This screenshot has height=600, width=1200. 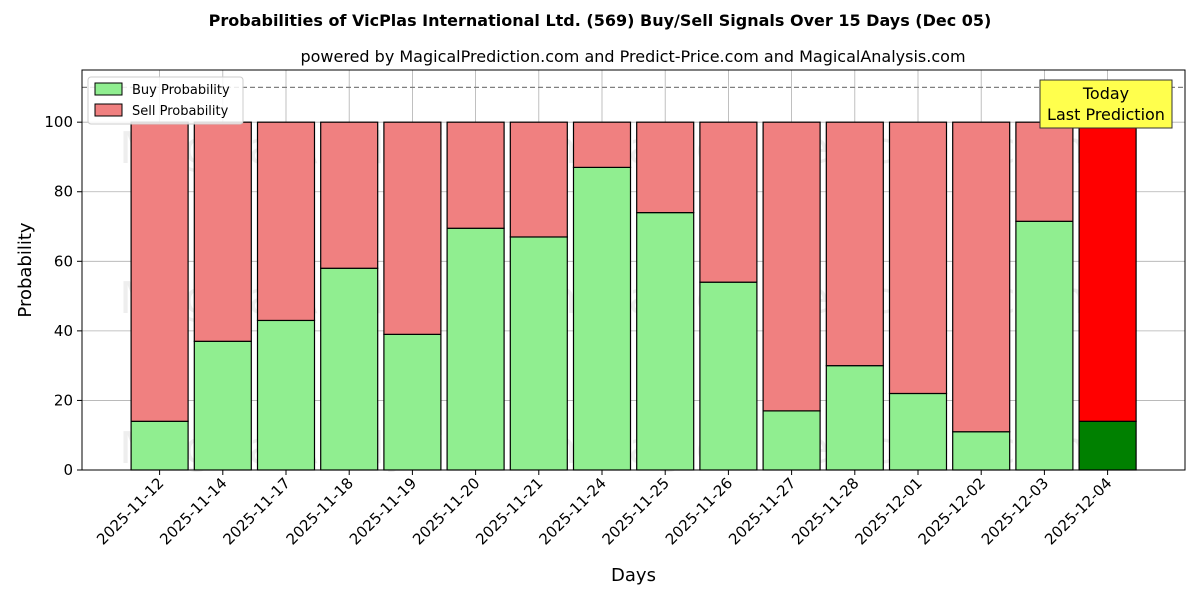 I want to click on y-axis-label: Probability, so click(x=25, y=269).